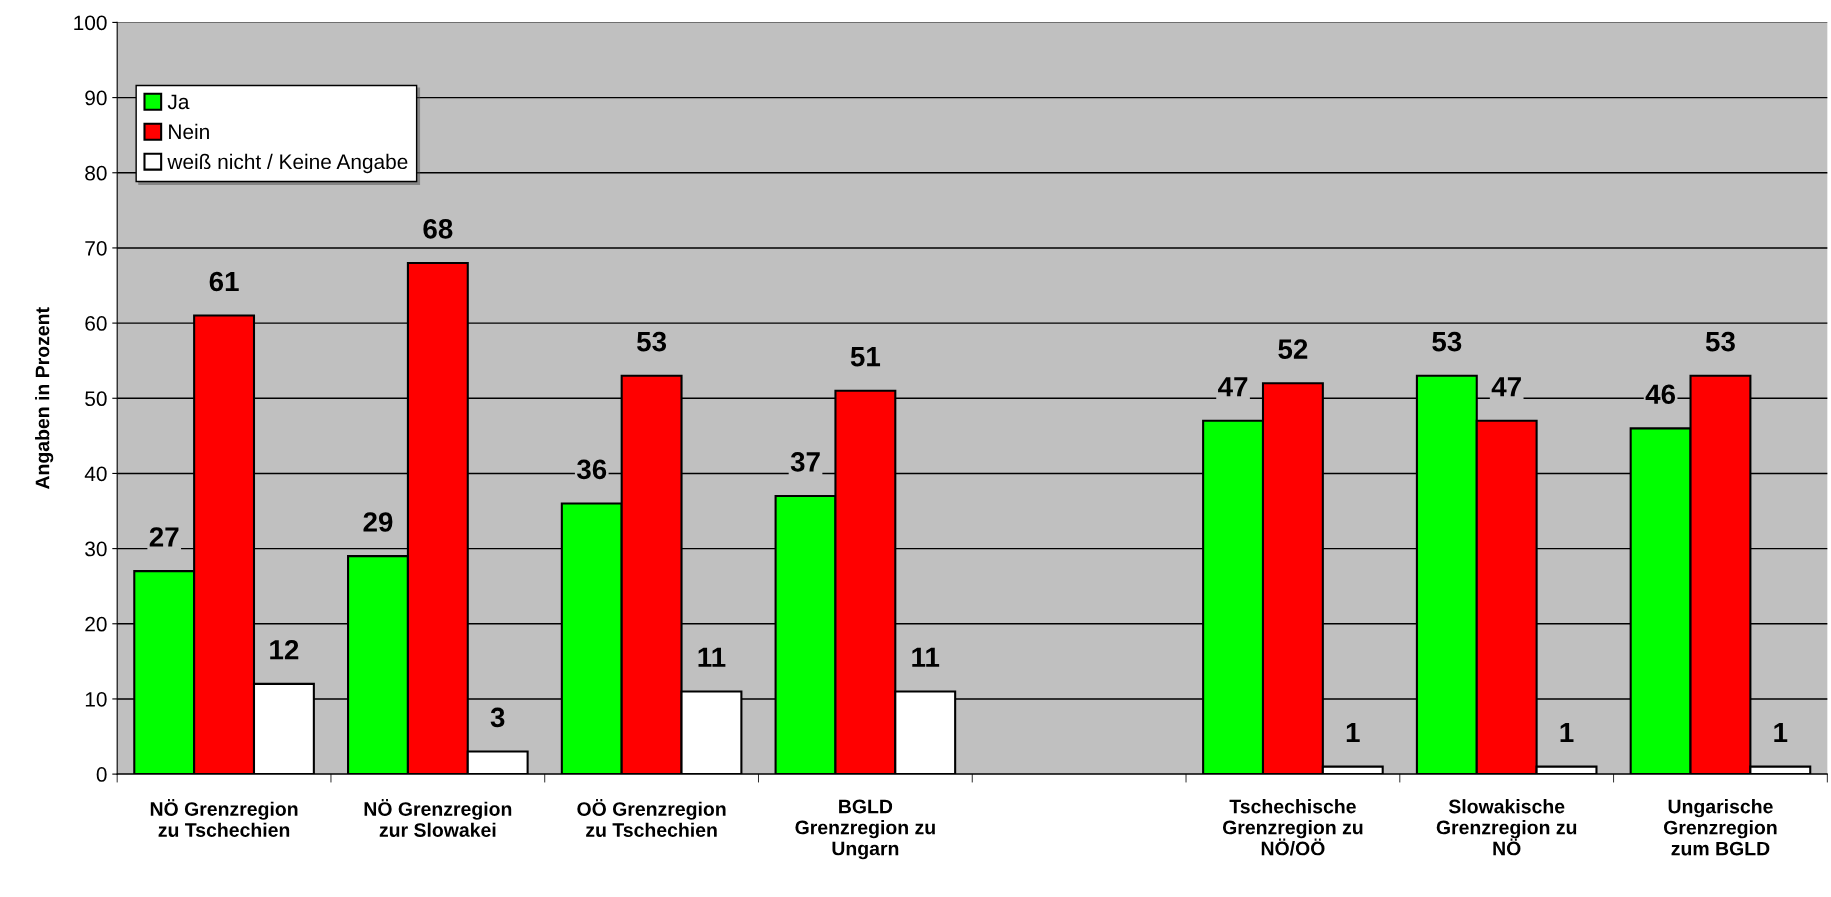 The height and width of the screenshot is (897, 1831). What do you see at coordinates (178, 102) in the screenshot?
I see `legend-label: Ja` at bounding box center [178, 102].